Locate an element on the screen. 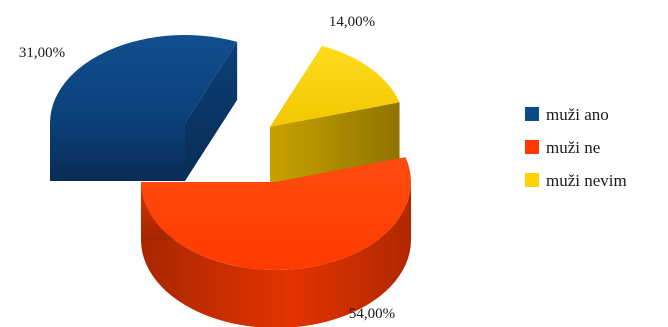 Image resolution: width=668 pixels, height=327 pixels. data-label: 31,00% is located at coordinates (42, 53).